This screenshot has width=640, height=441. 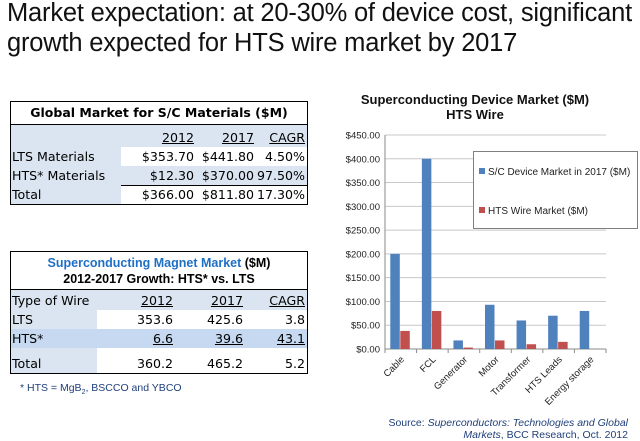 What do you see at coordinates (167, 194) in the screenshot?
I see `cell-2012: $366.00` at bounding box center [167, 194].